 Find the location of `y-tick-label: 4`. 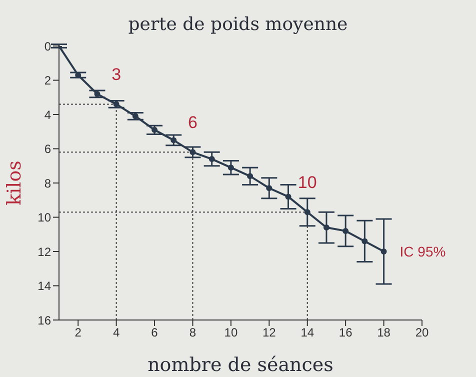

y-tick-label: 4 is located at coordinates (48, 115).